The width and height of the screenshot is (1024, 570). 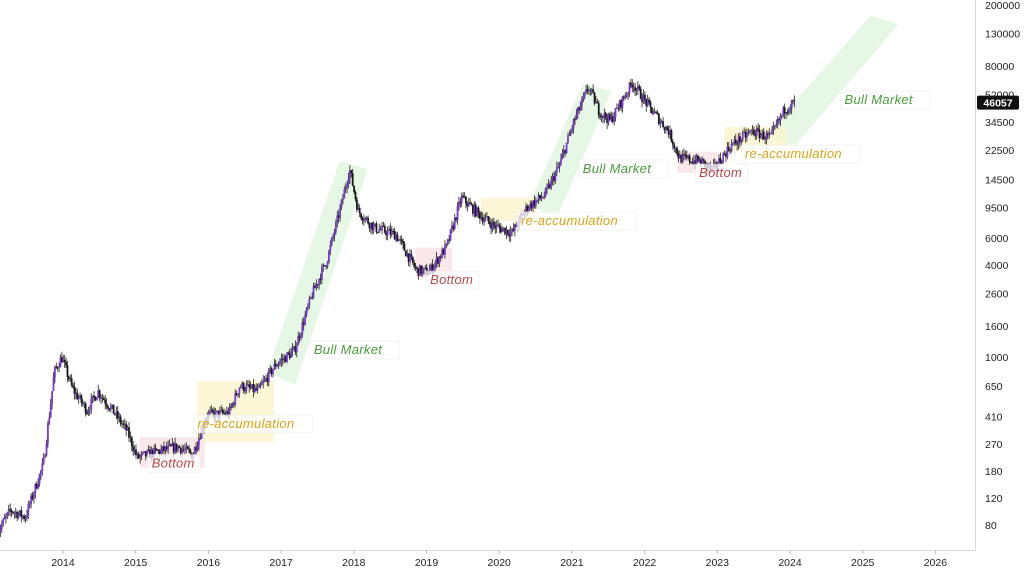 What do you see at coordinates (617, 168) in the screenshot?
I see `annotation-label: Bull Market` at bounding box center [617, 168].